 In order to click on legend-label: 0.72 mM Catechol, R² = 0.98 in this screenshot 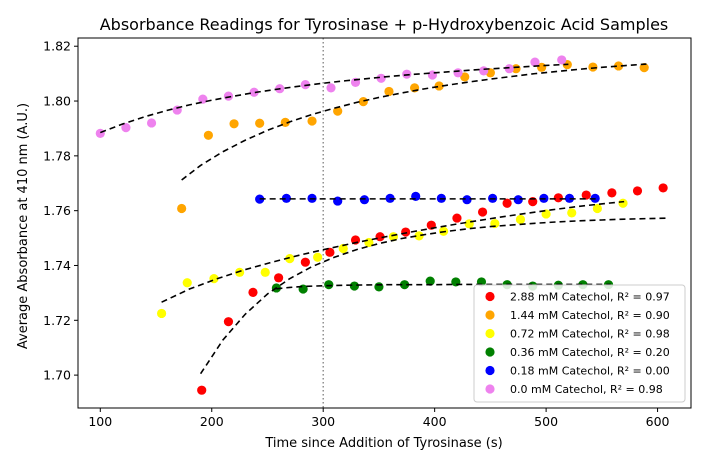, I will do `click(590, 334)`.